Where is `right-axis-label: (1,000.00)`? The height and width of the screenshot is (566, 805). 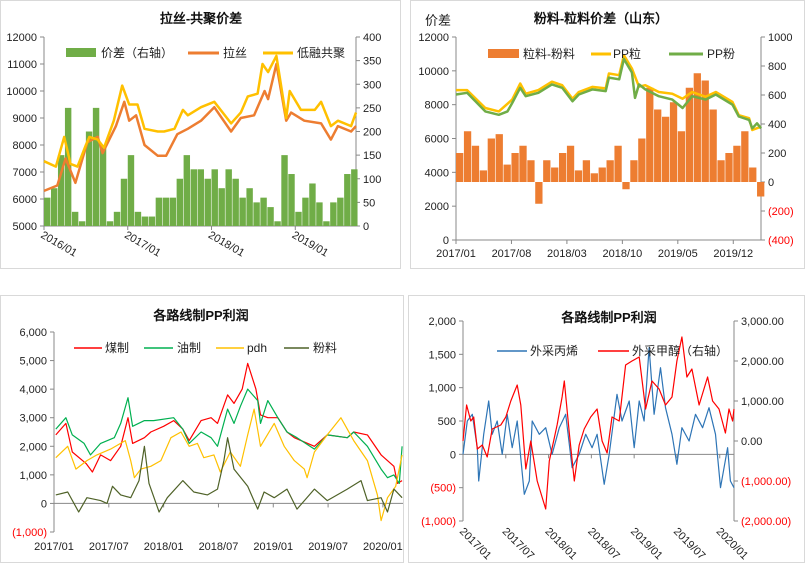
right-axis-label: (1,000.00) is located at coordinates (766, 482).